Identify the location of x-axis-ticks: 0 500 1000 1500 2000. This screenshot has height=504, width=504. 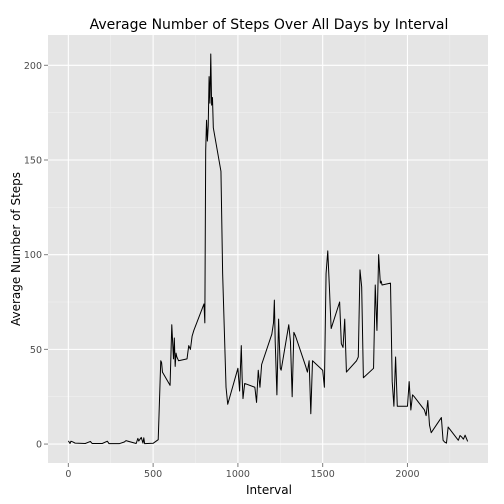
(242, 471).